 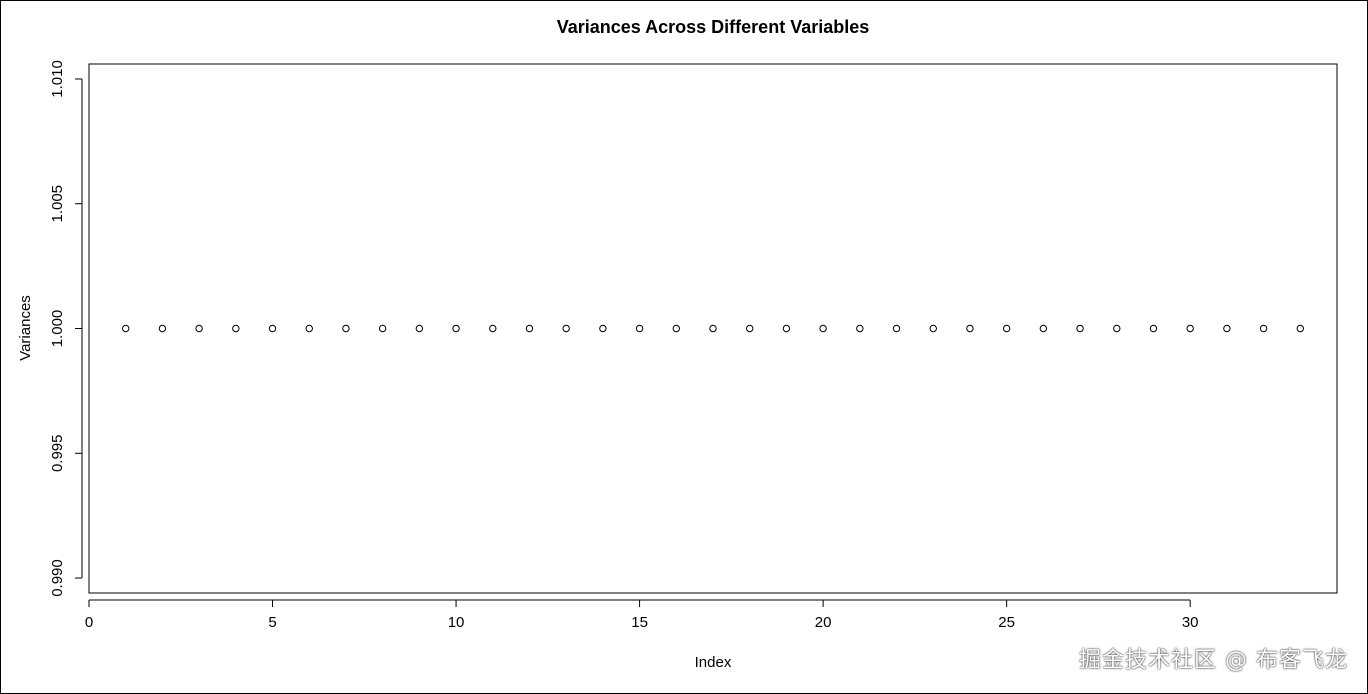 I want to click on y-tick-label: 1.000, so click(x=57, y=329).